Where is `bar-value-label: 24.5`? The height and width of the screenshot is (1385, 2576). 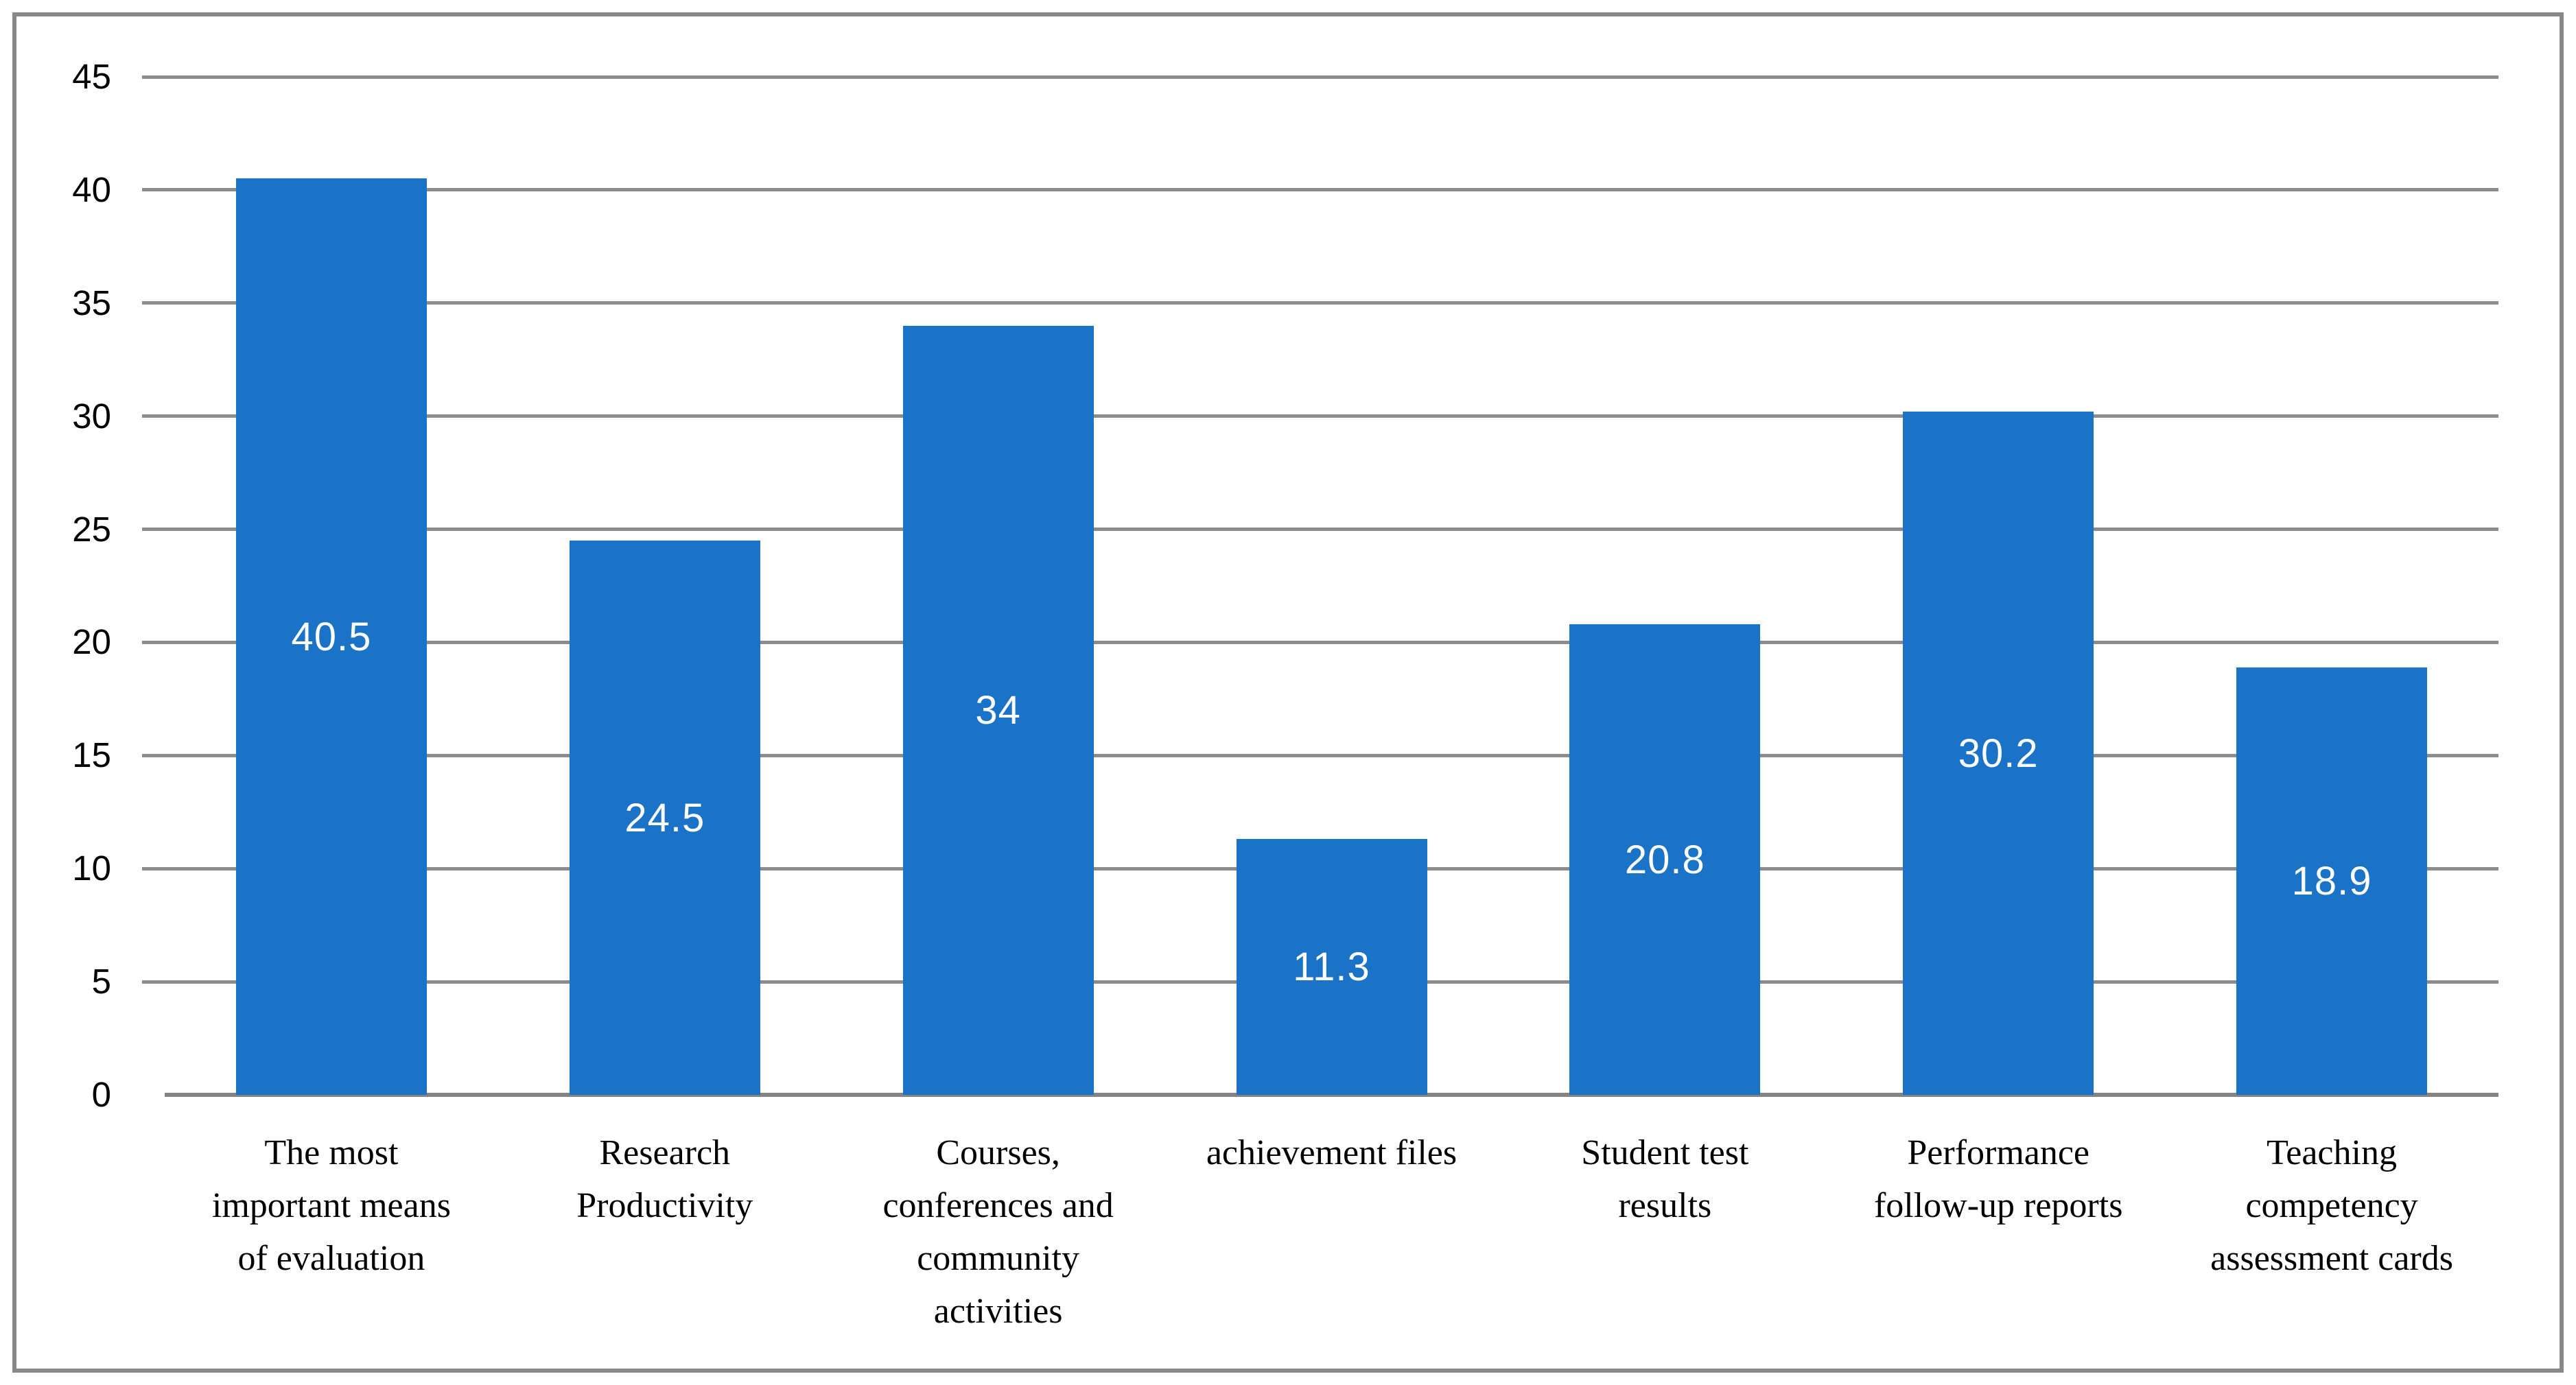 bar-value-label: 24.5 is located at coordinates (664, 818).